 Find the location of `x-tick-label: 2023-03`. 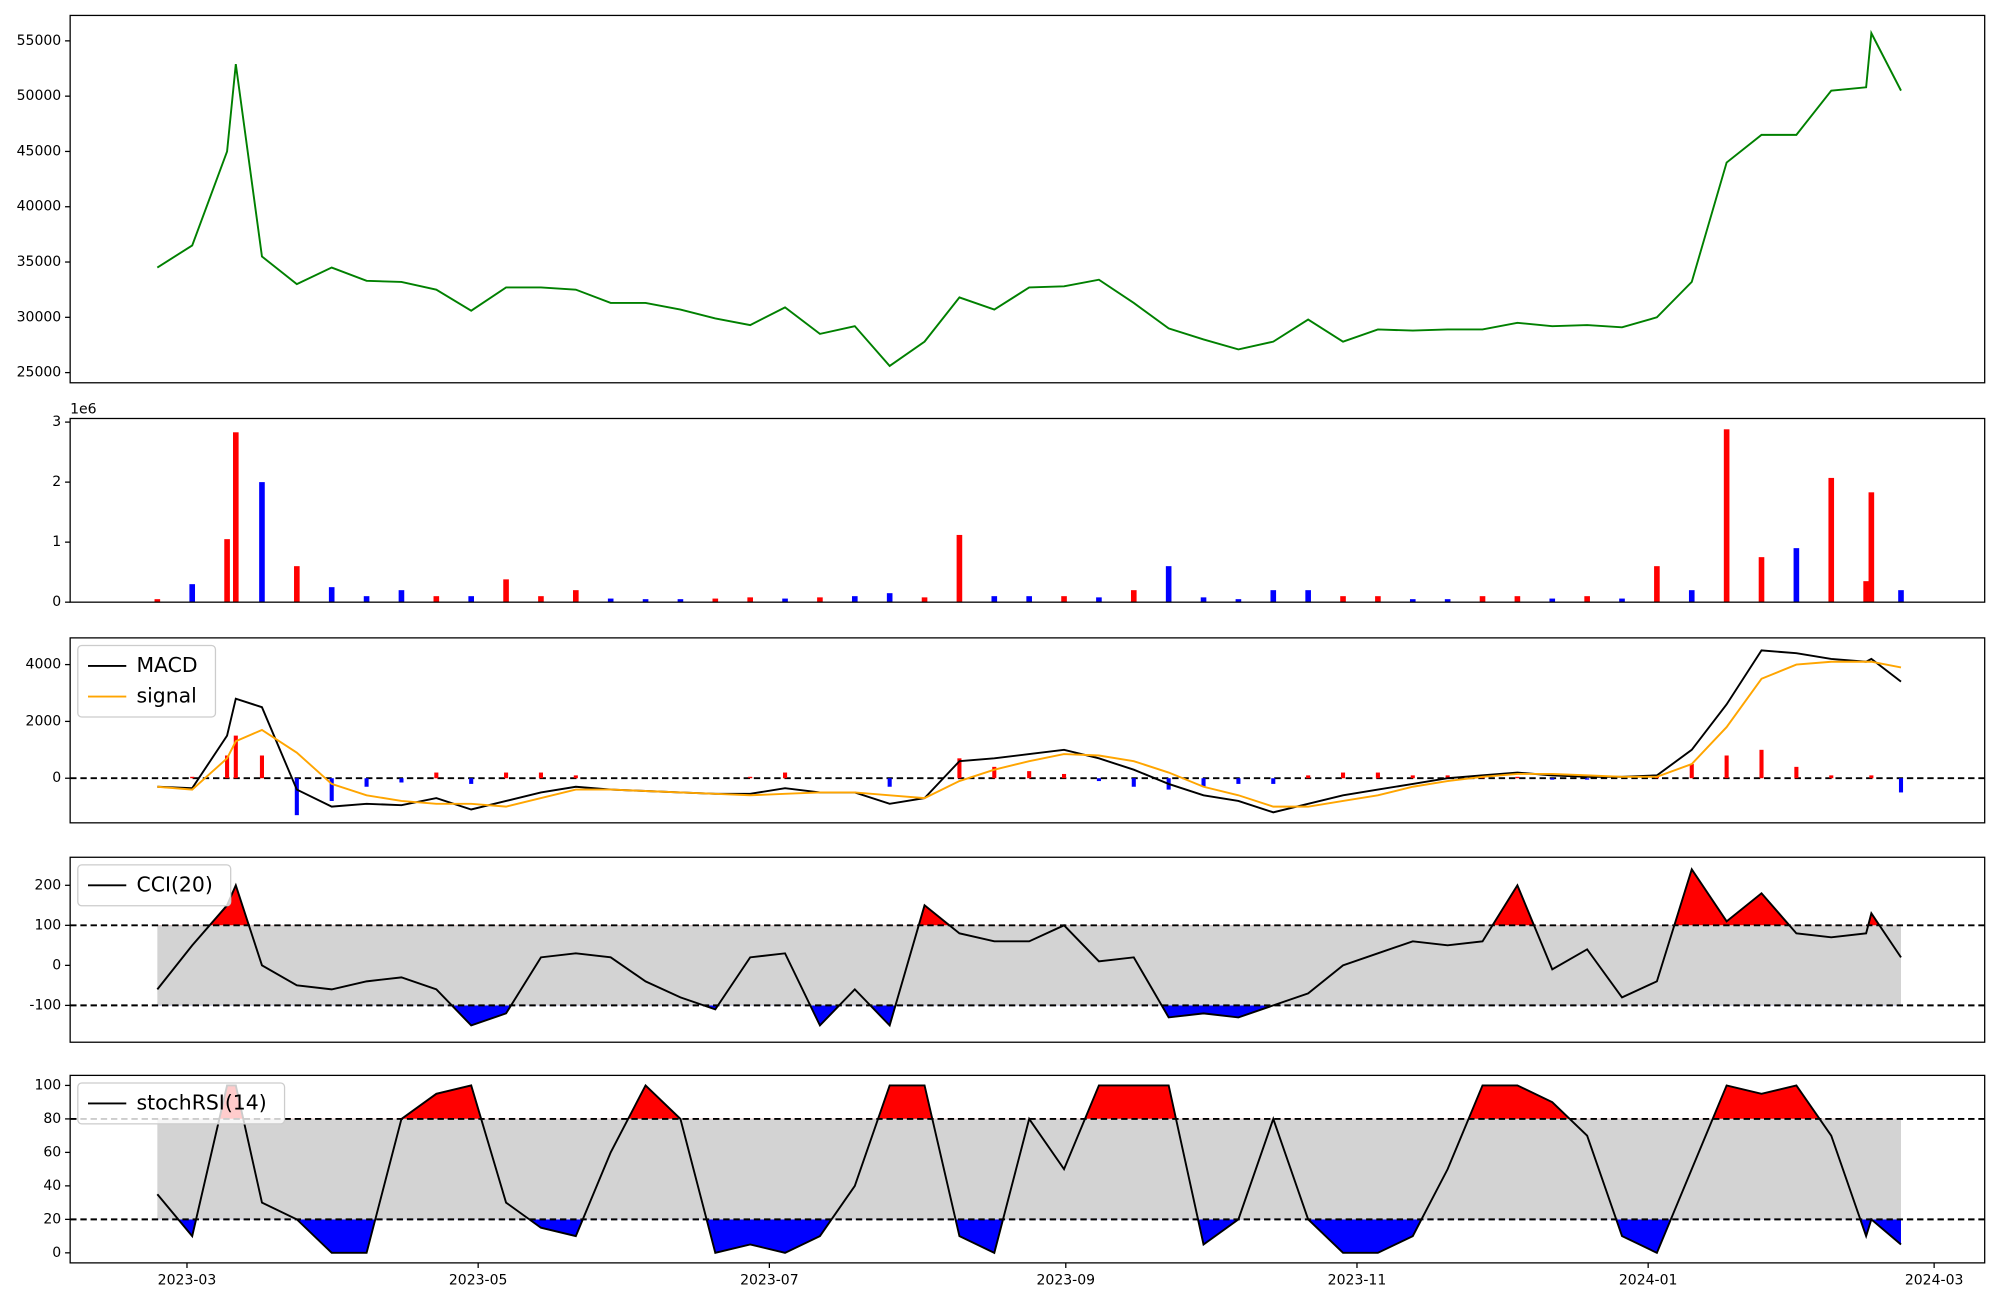

x-tick-label: 2023-03 is located at coordinates (187, 1281).